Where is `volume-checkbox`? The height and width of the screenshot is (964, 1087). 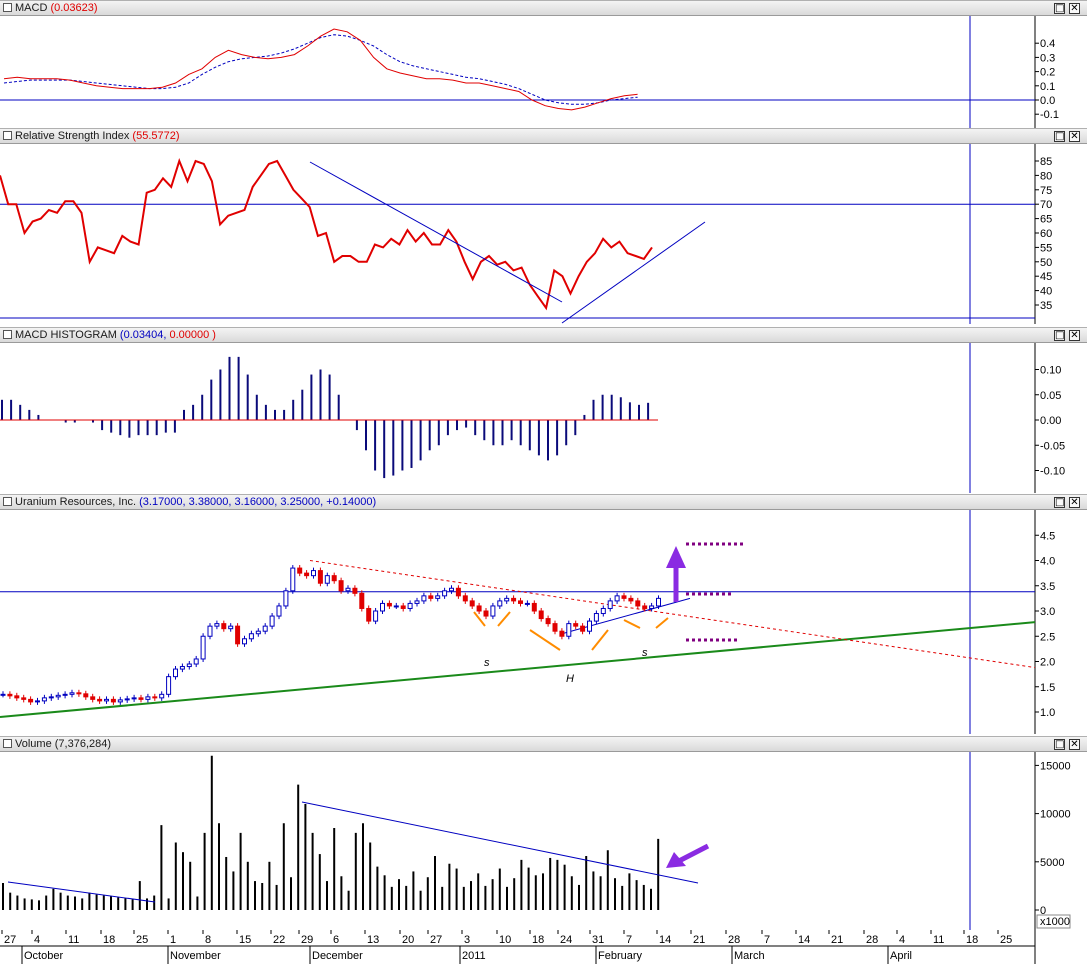 volume-checkbox is located at coordinates (7, 743).